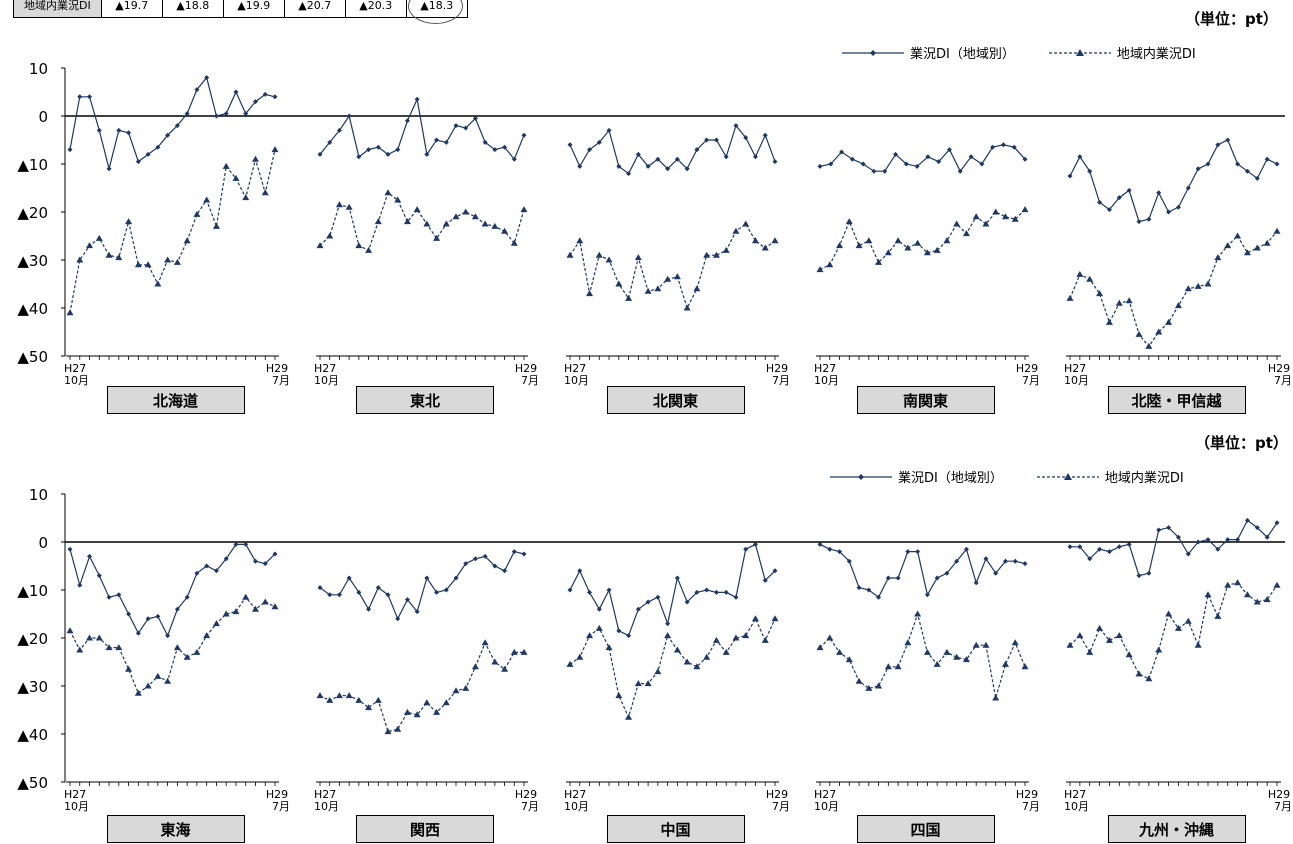 The height and width of the screenshot is (844, 1293). What do you see at coordinates (675, 829) in the screenshot?
I see `region-label: 中国` at bounding box center [675, 829].